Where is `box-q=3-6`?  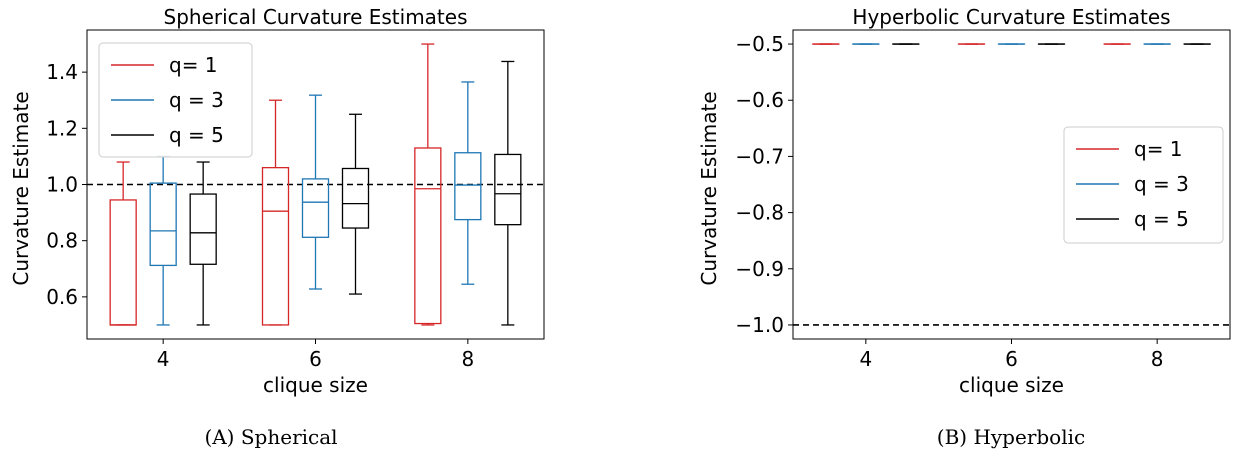
box-q=3-6 is located at coordinates (315, 192).